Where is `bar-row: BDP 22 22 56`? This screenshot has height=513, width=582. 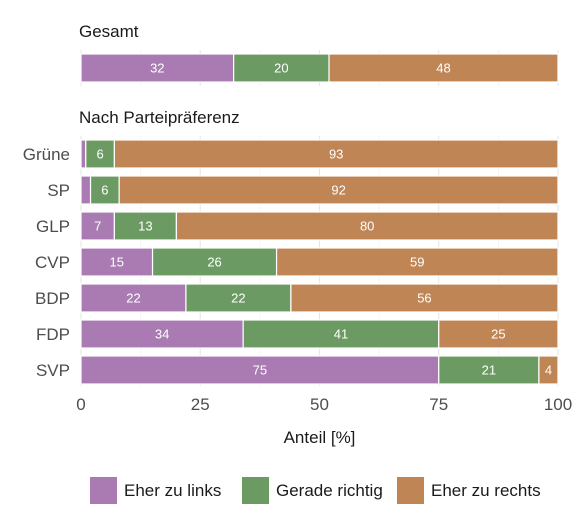
bar-row: BDP 22 22 56 is located at coordinates (297, 298).